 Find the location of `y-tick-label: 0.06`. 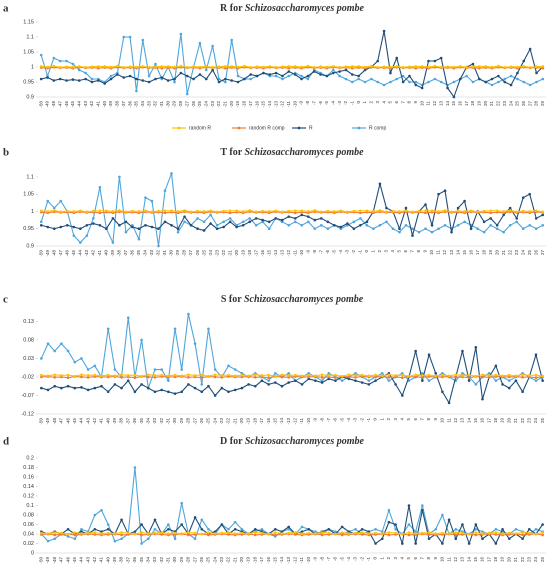

y-tick-label: 0.06 is located at coordinates (28, 525).